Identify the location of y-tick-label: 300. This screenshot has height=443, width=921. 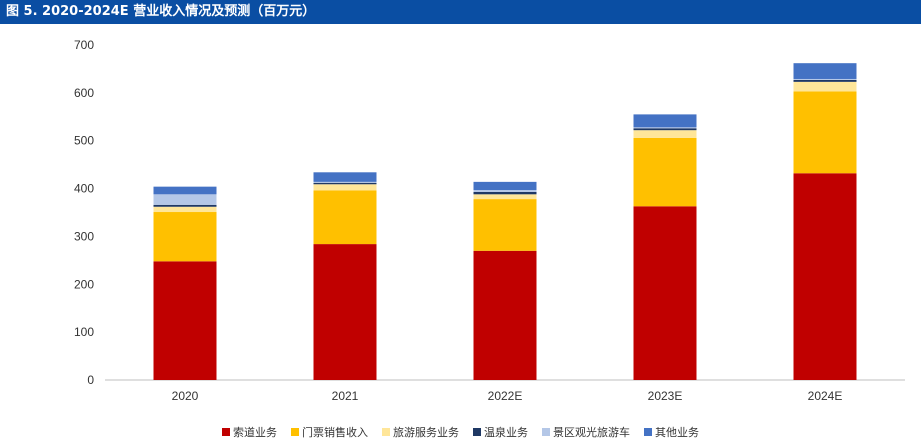
(84, 236).